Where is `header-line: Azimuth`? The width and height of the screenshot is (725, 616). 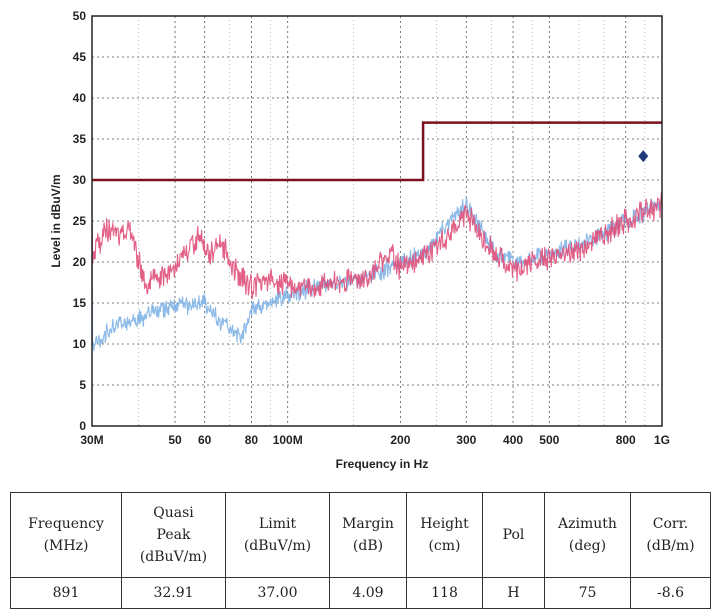
header-line: Azimuth is located at coordinates (587, 524).